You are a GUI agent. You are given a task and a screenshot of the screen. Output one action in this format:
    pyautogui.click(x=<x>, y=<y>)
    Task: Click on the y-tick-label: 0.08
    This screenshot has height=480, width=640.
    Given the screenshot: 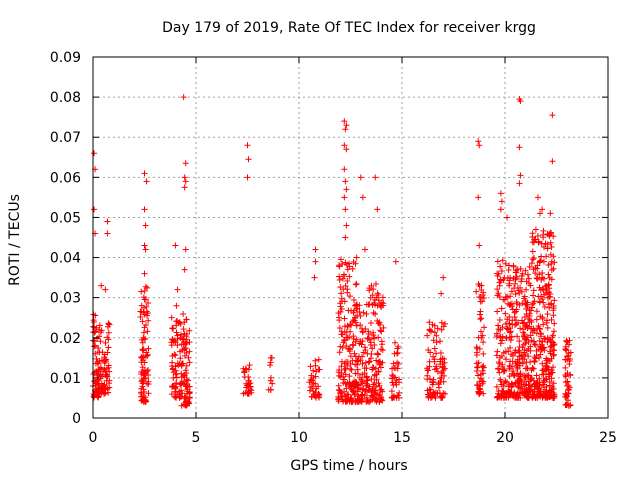 What is the action you would take?
    pyautogui.click(x=65, y=98)
    